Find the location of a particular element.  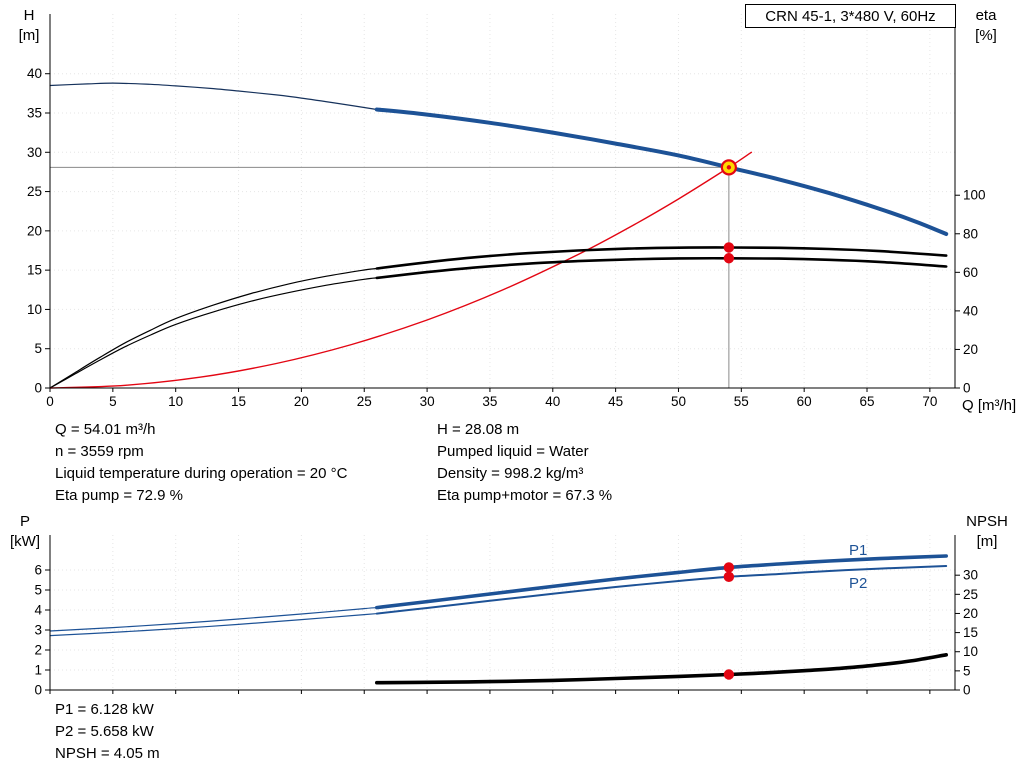

npsh-axis-title: NPSH [m] is located at coordinates (987, 532).